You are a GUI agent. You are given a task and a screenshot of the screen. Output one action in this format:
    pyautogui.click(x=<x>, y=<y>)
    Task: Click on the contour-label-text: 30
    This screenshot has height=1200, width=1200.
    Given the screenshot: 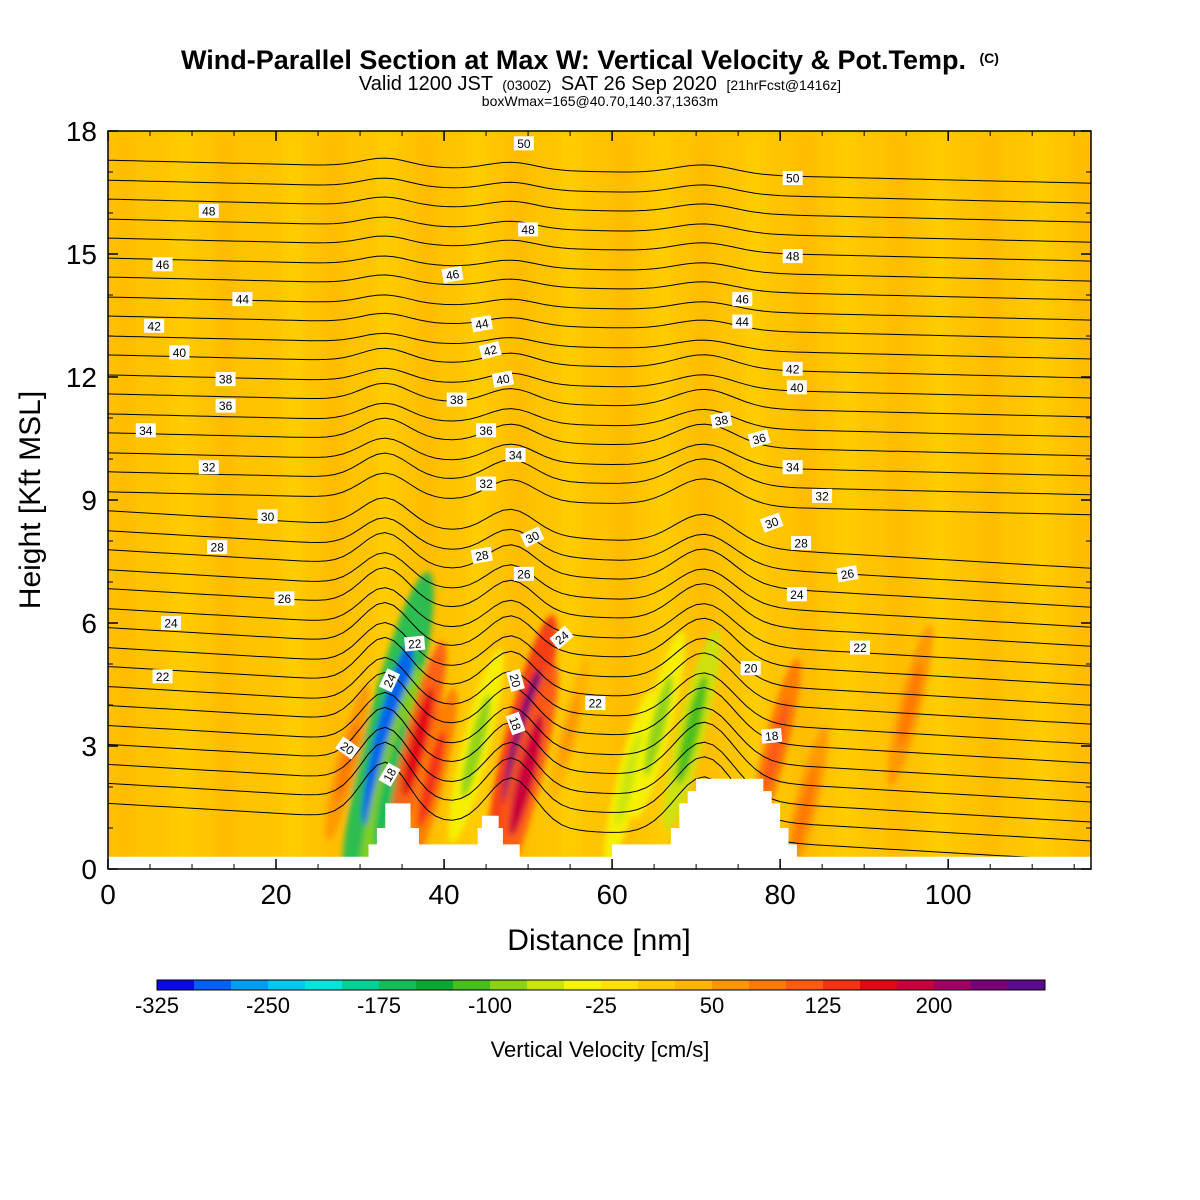 What is the action you would take?
    pyautogui.click(x=268, y=517)
    